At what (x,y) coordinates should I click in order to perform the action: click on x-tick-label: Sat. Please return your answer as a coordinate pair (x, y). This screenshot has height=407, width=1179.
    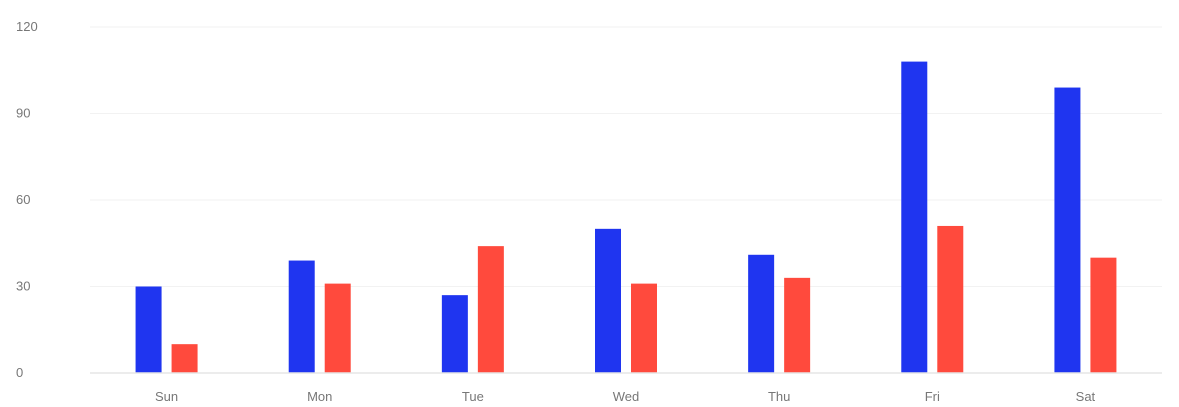
    Looking at the image, I should click on (1086, 396).